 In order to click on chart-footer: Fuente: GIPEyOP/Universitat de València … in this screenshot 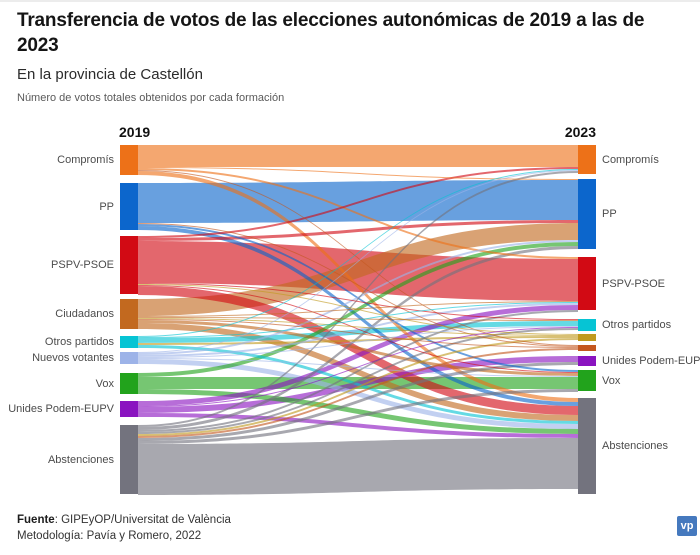, I will do `click(124, 528)`.